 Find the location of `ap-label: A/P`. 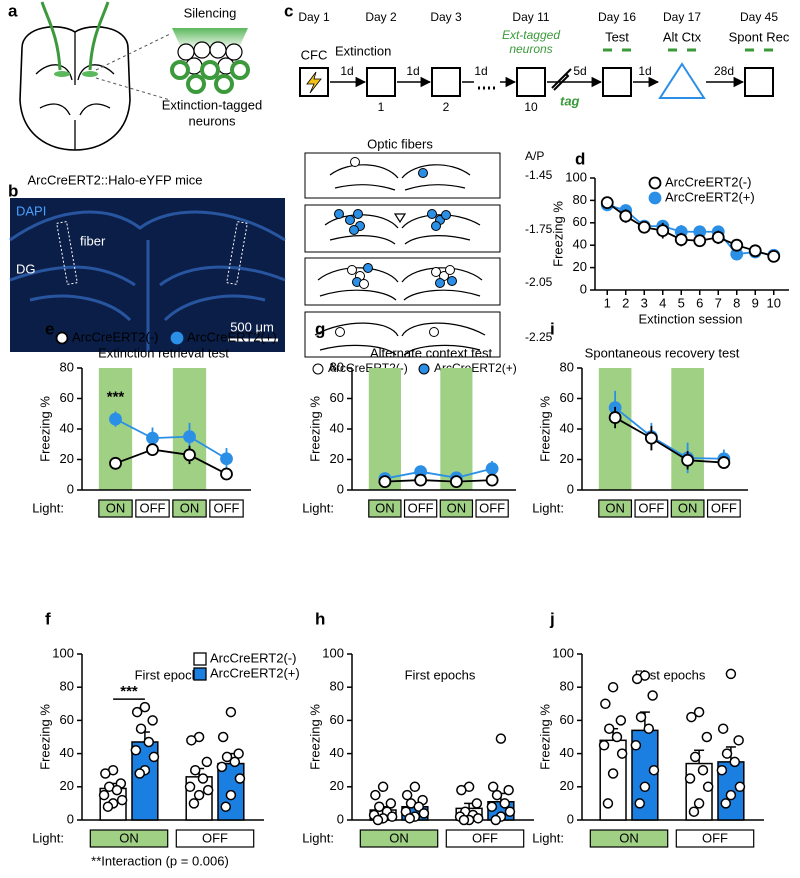

ap-label: A/P is located at coordinates (534, 156).